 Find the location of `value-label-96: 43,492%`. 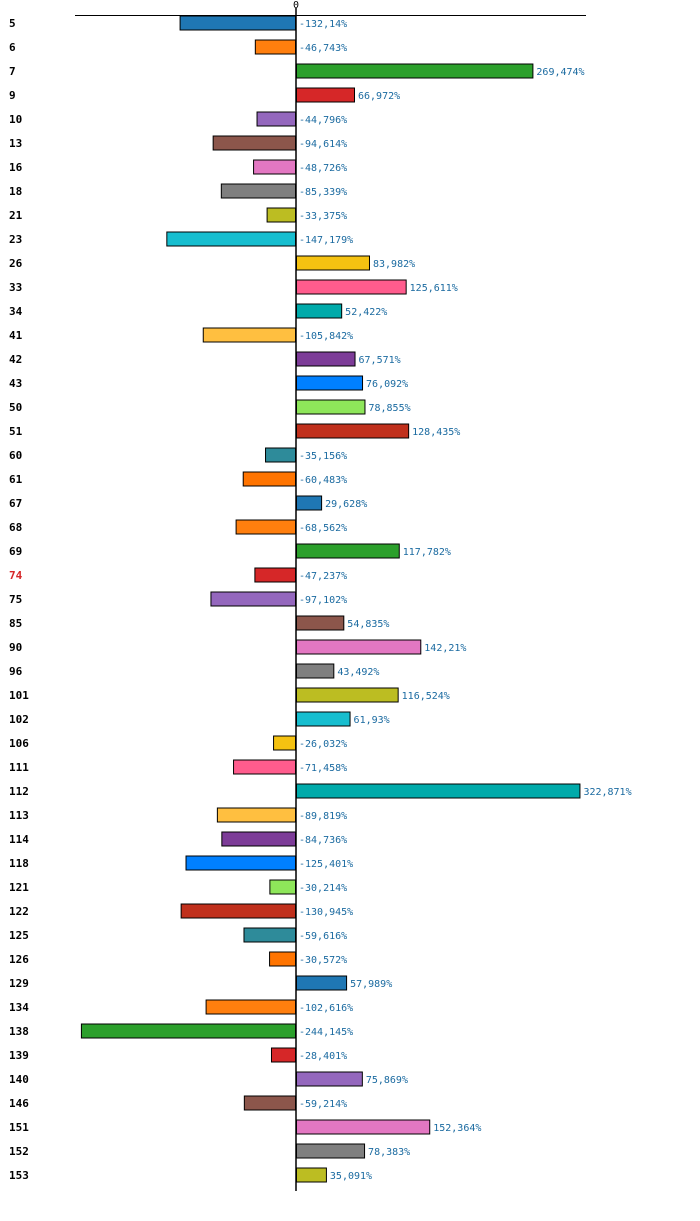

value-label-96: 43,492% is located at coordinates (358, 672).